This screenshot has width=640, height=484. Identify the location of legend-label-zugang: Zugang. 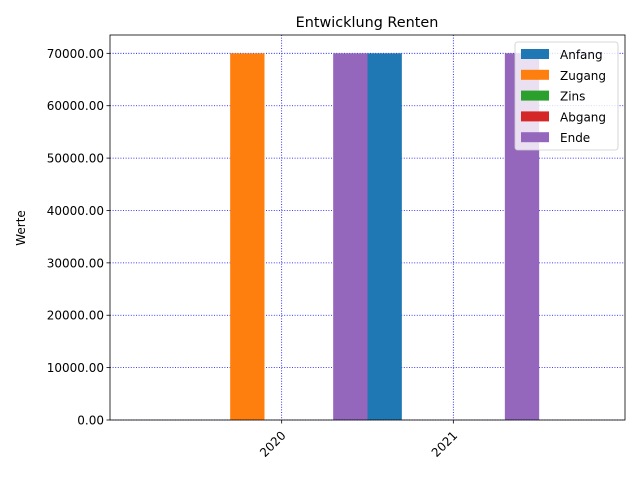
(583, 76).